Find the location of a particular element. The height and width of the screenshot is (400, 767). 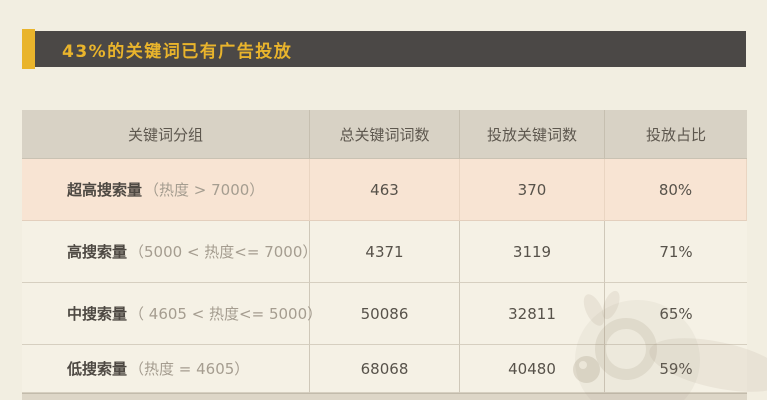

column-header-deployed: 投放关键词数 is located at coordinates (532, 134).